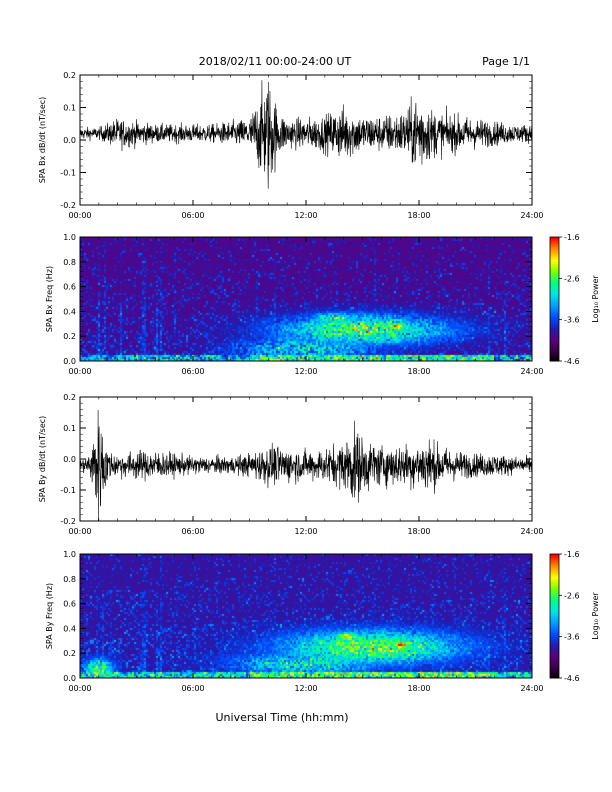  Describe the element at coordinates (572, 678) in the screenshot. I see `colorbar-tick-label: -4.6` at that location.